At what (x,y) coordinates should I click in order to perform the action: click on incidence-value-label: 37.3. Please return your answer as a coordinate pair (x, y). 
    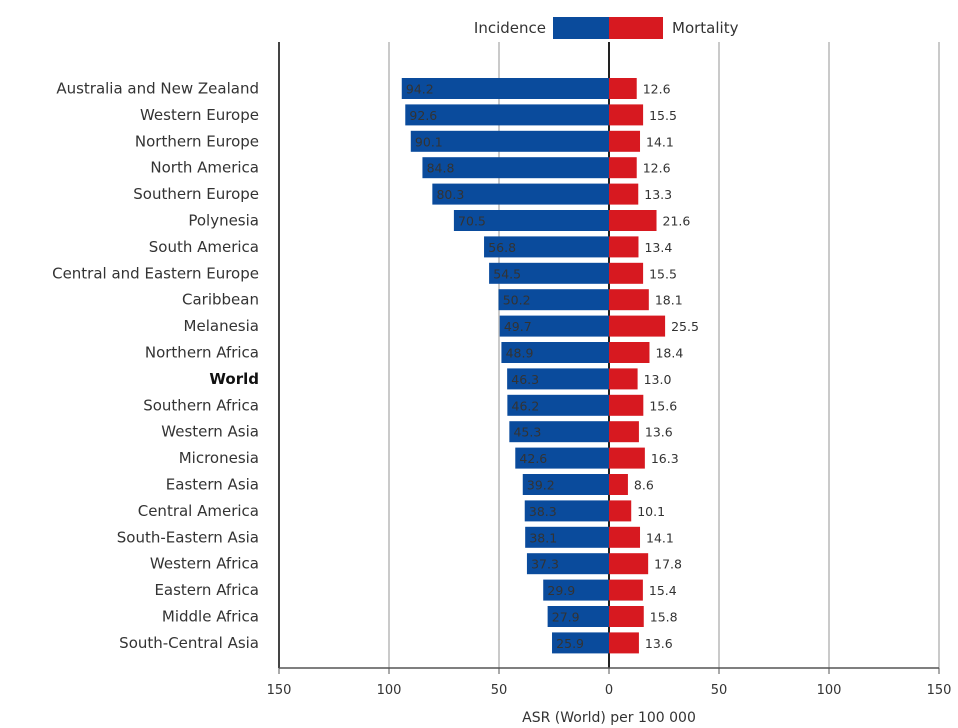
    Looking at the image, I should click on (545, 564).